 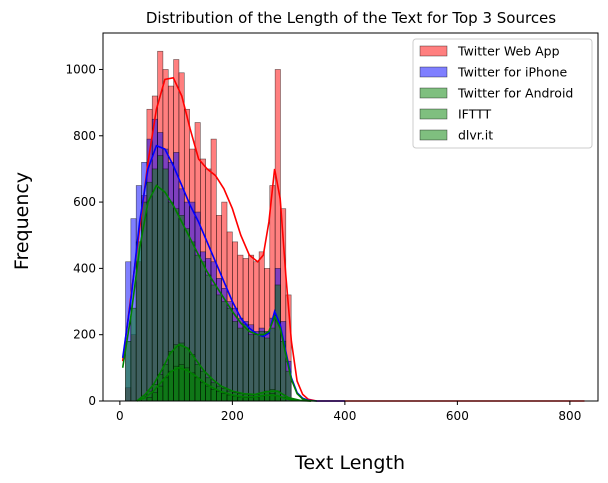 What do you see at coordinates (80, 69) in the screenshot?
I see `y-tick-label: 1000` at bounding box center [80, 69].